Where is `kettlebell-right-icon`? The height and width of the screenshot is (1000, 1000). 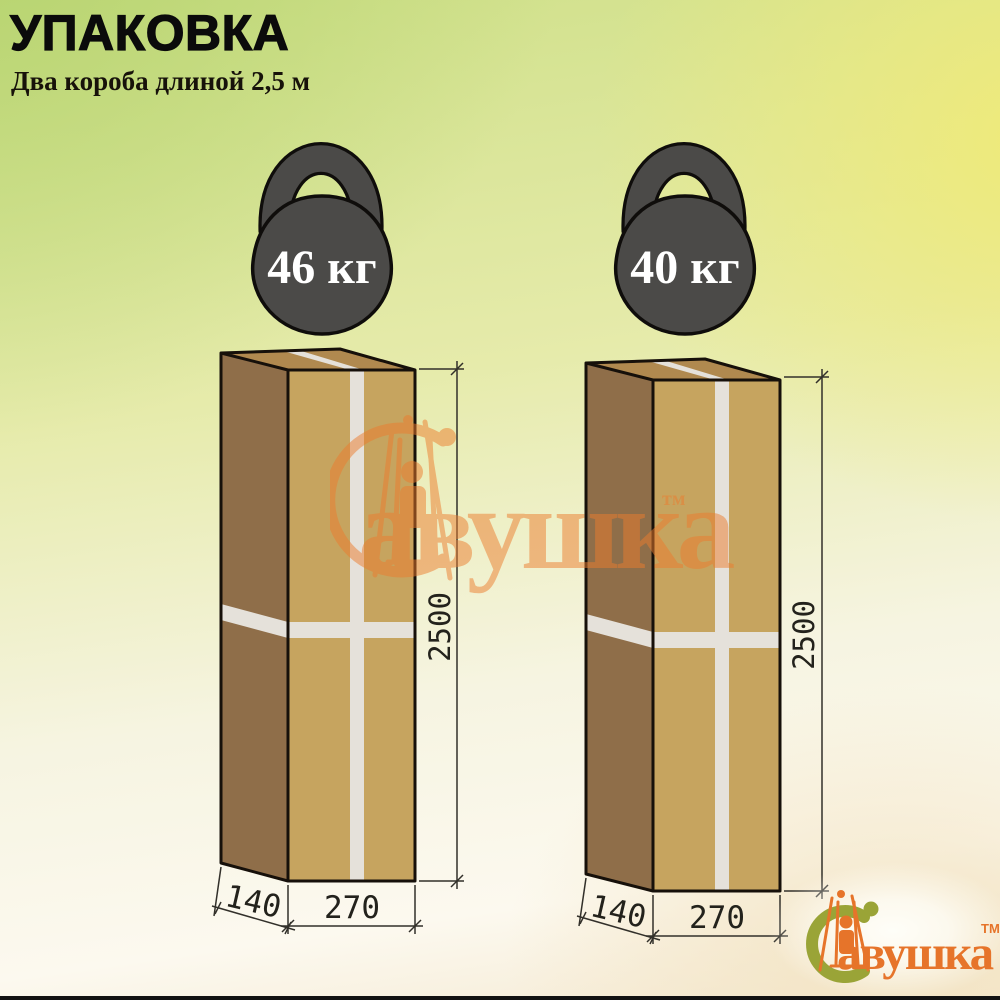 kettlebell-right-icon is located at coordinates (685, 239).